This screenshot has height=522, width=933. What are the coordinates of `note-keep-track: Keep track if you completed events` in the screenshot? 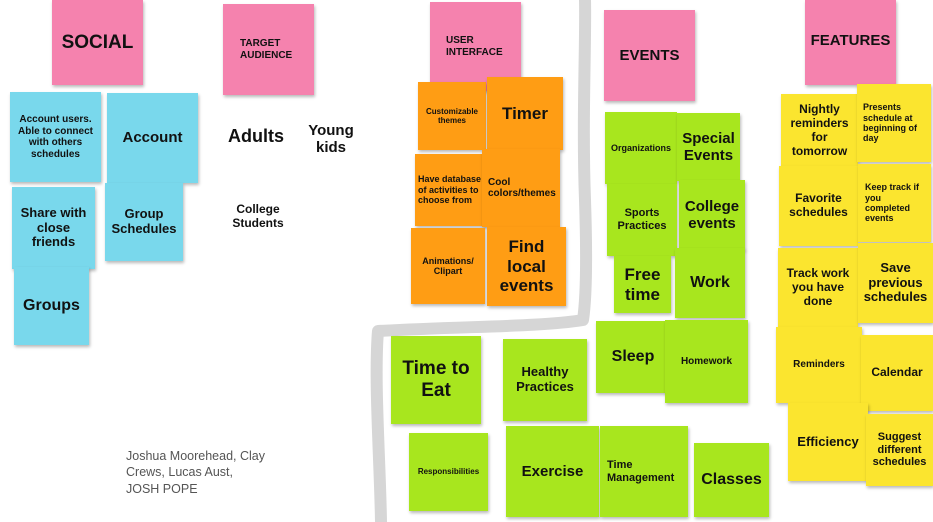 It's located at (894, 203).